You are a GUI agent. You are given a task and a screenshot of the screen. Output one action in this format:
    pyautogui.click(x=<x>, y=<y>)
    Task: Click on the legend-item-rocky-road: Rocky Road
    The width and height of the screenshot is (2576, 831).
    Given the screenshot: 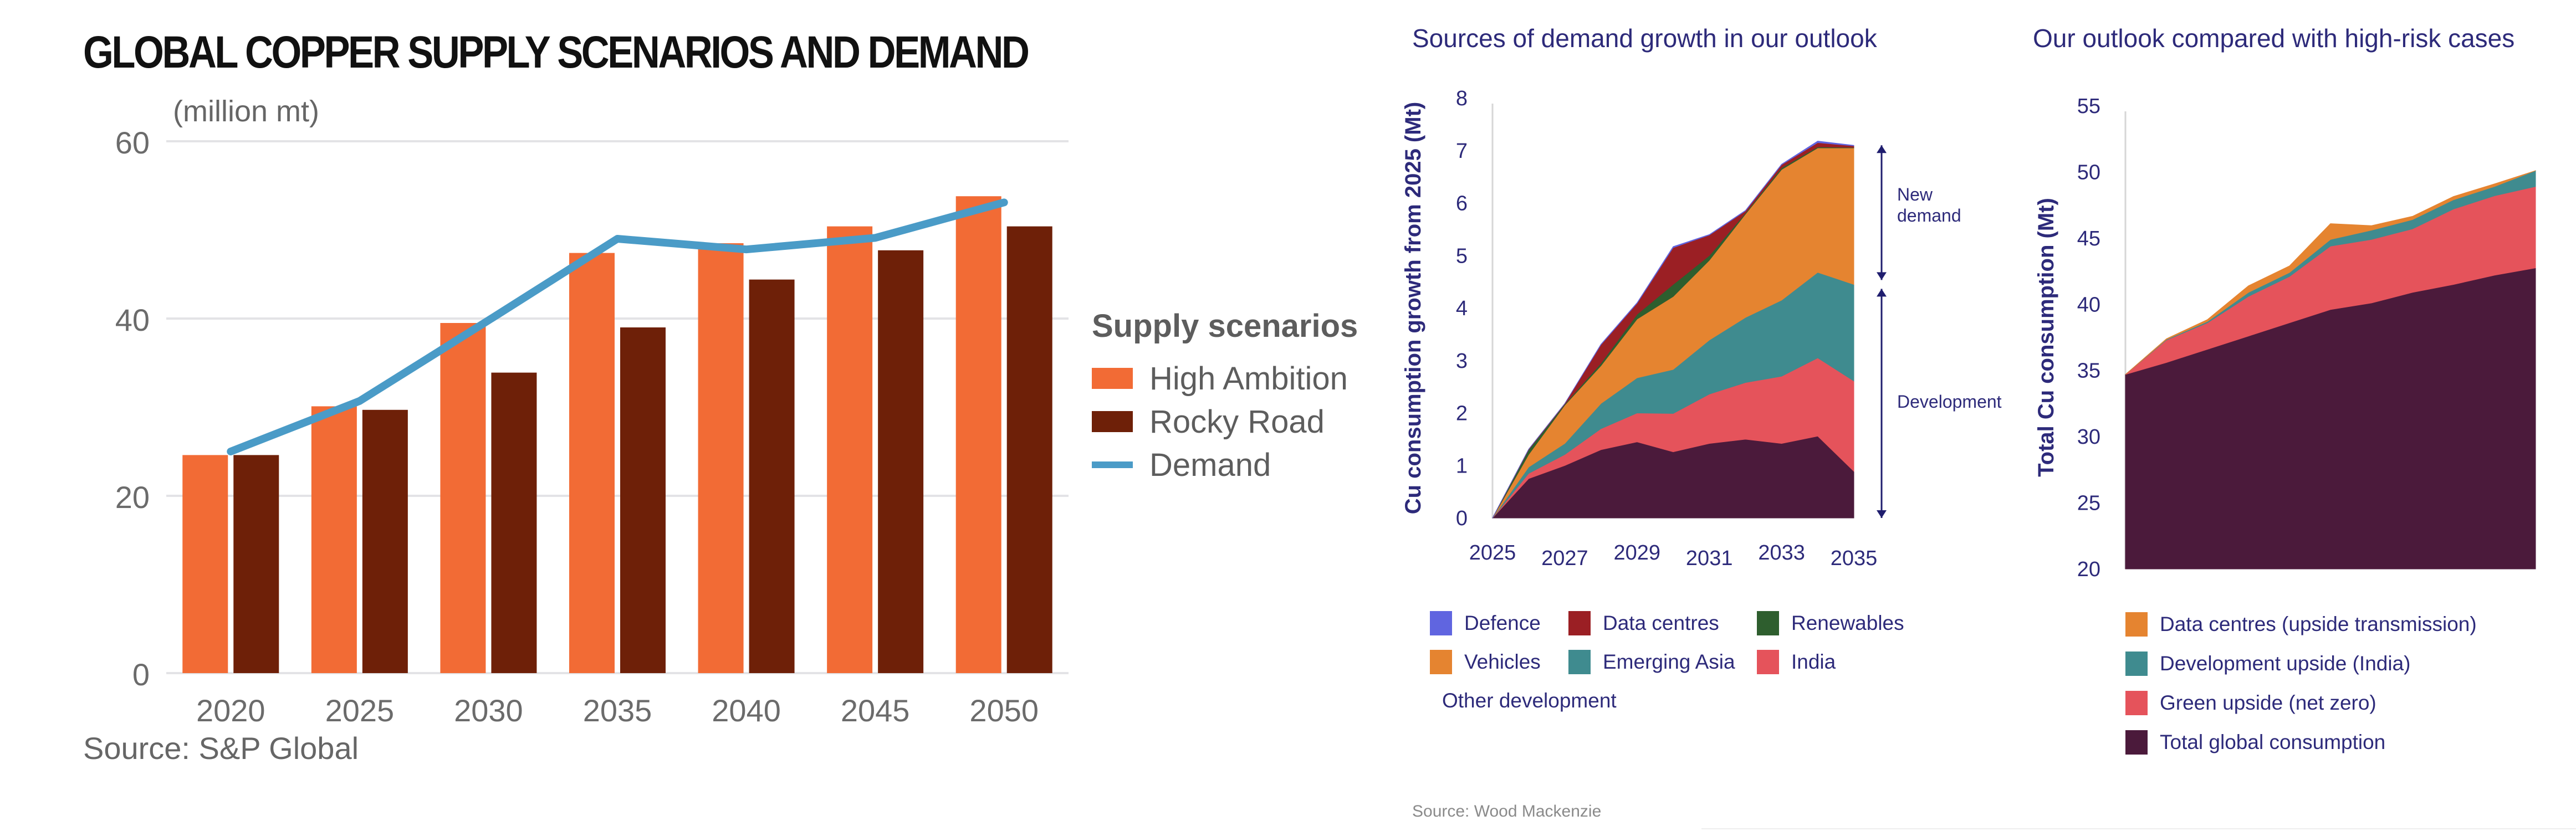 What is the action you would take?
    pyautogui.click(x=1225, y=421)
    